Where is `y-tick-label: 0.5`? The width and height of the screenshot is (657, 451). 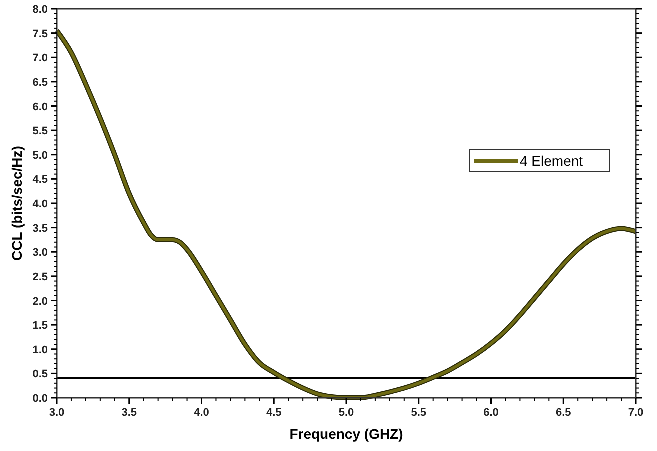 y-tick-label: 0.5 is located at coordinates (40, 374).